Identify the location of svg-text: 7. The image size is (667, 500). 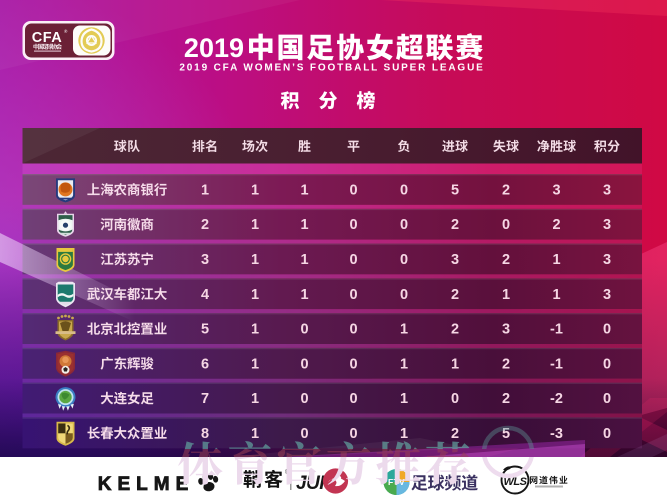
(205, 399).